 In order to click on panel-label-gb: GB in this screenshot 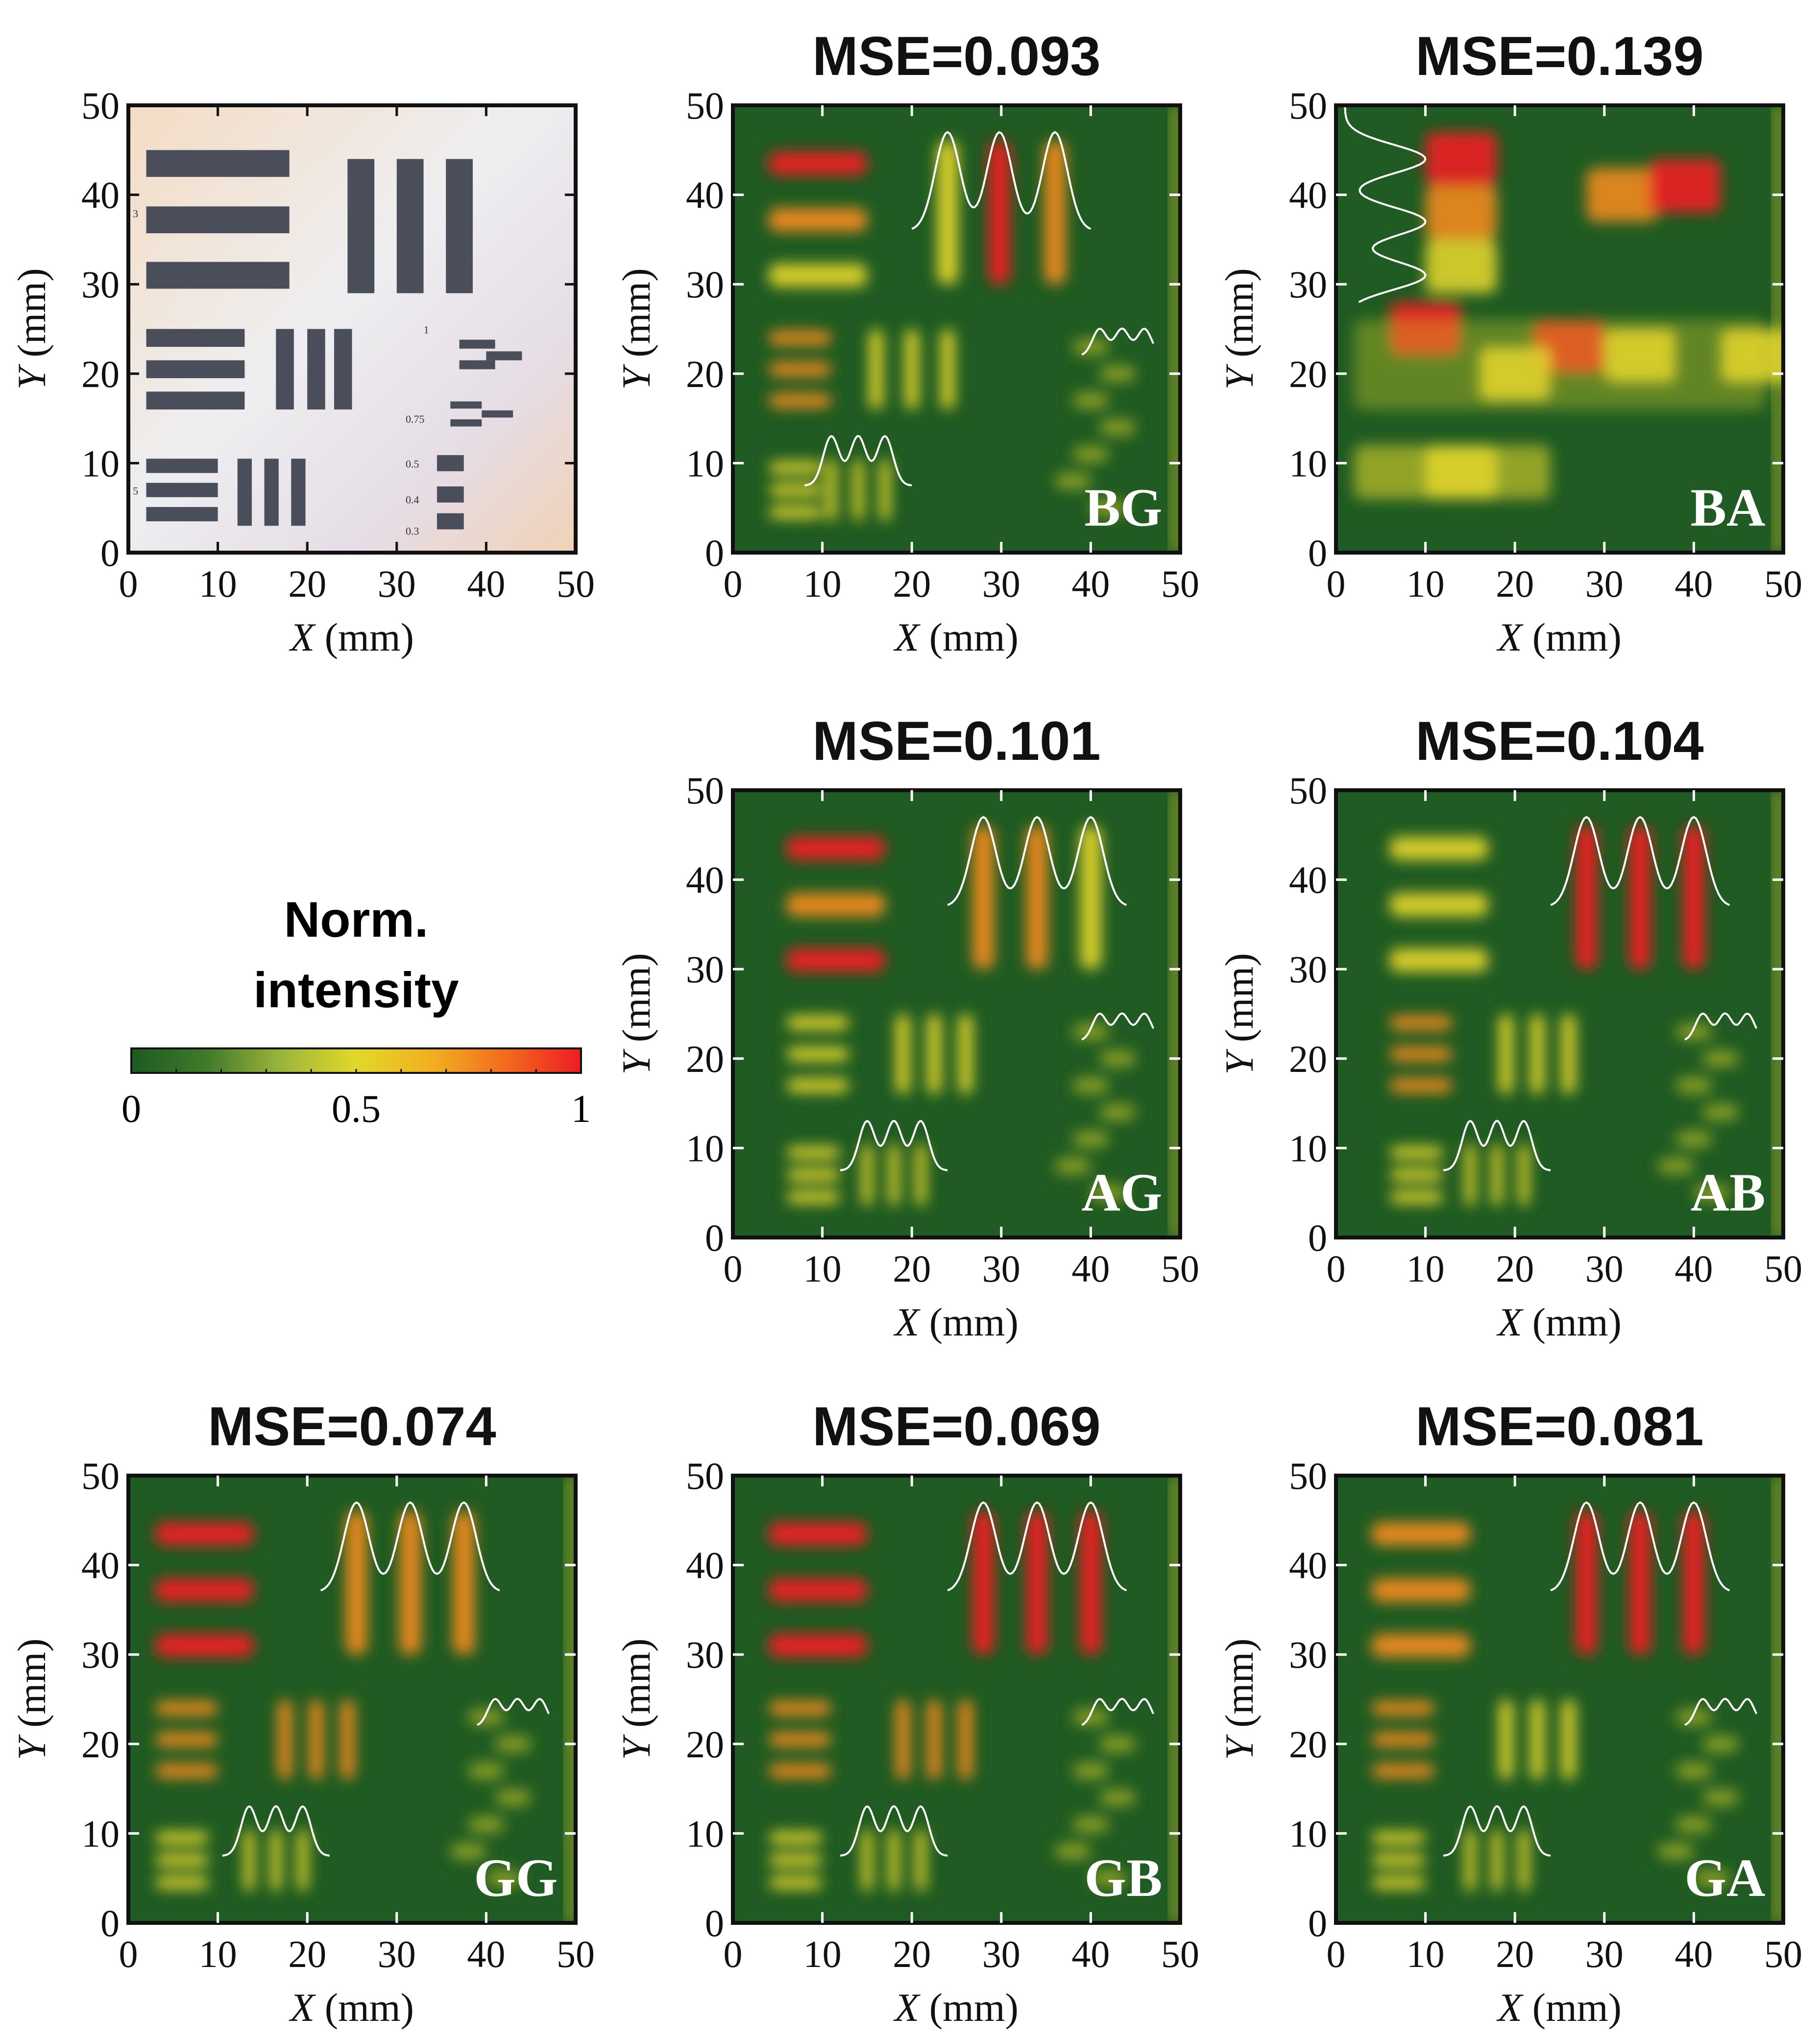, I will do `click(1124, 1878)`.